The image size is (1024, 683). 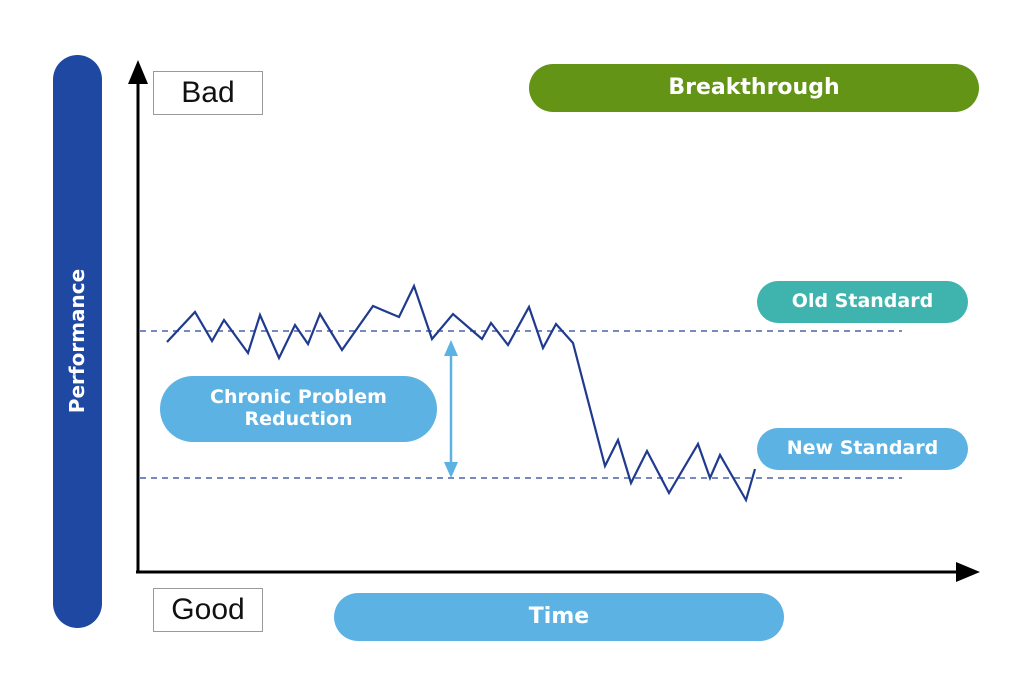 What do you see at coordinates (208, 93) in the screenshot?
I see `bad-label: Bad` at bounding box center [208, 93].